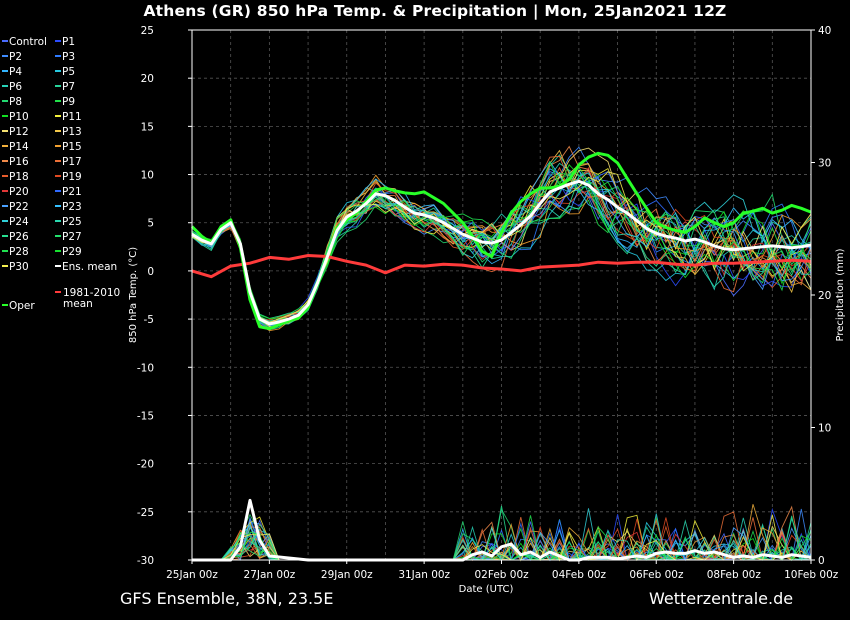  I want to click on x-tick-label: 10Feb 00z, so click(811, 575).